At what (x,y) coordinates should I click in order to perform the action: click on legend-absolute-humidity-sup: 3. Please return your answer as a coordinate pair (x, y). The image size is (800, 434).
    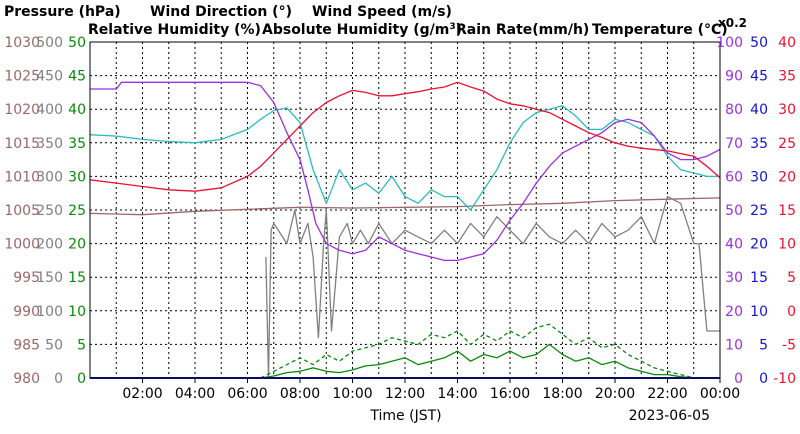
    Looking at the image, I should click on (452, 27).